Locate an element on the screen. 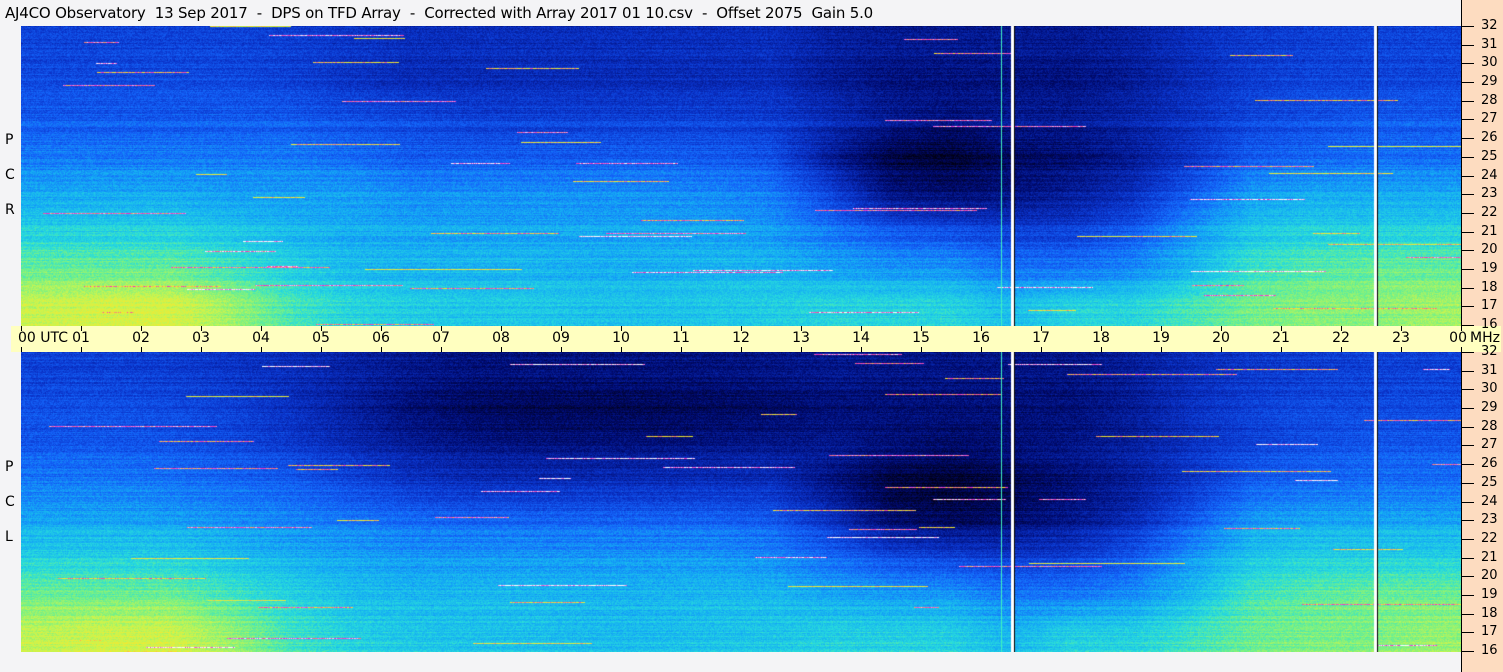  frequency-tick-label: 17 is located at coordinates (1489, 306).